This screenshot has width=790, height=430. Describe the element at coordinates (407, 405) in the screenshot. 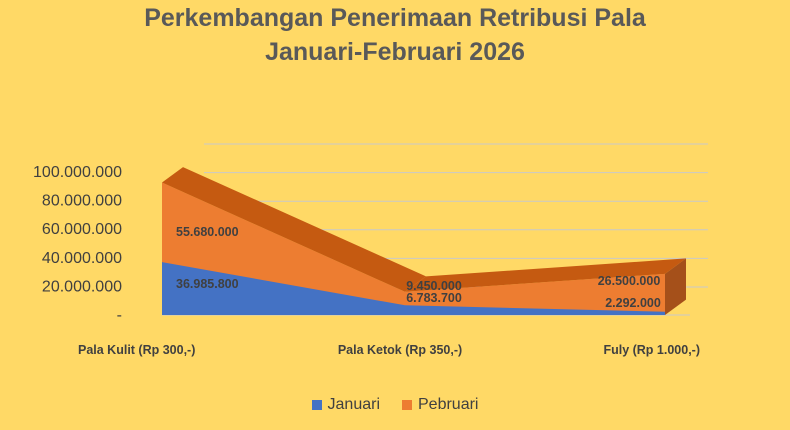

I see `legend-swatch-pebruari` at that location.